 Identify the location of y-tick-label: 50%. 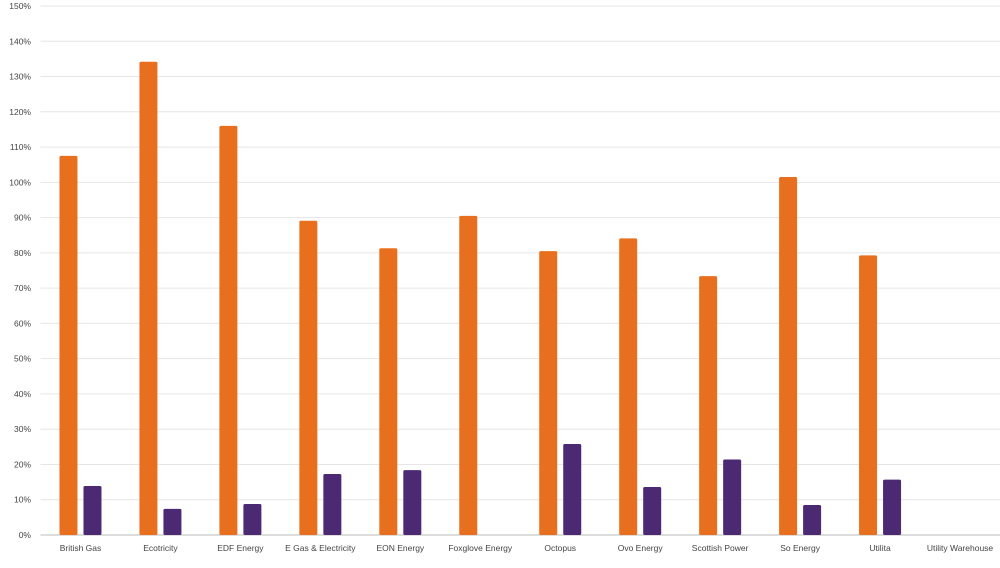
(22, 359).